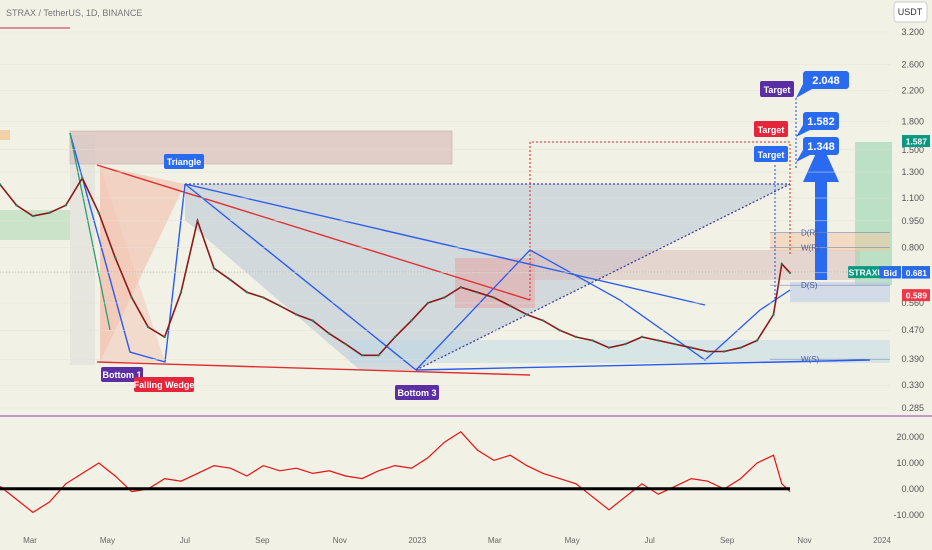 Image resolution: width=932 pixels, height=550 pixels. I want to click on target-value-2-text: 1.582, so click(821, 122).